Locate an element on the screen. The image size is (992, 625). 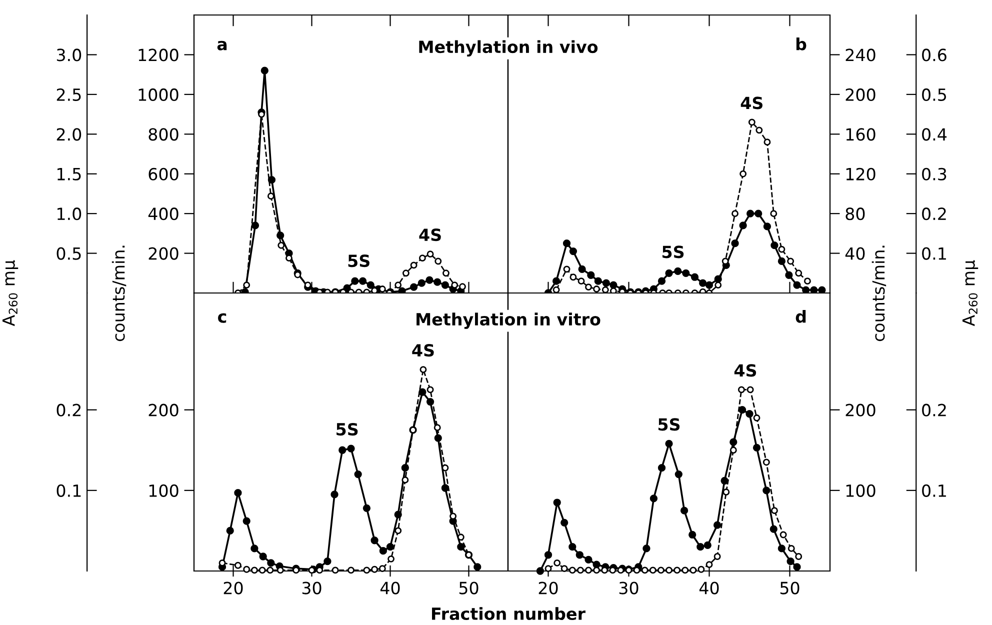
annotation: c is located at coordinates (222, 318).